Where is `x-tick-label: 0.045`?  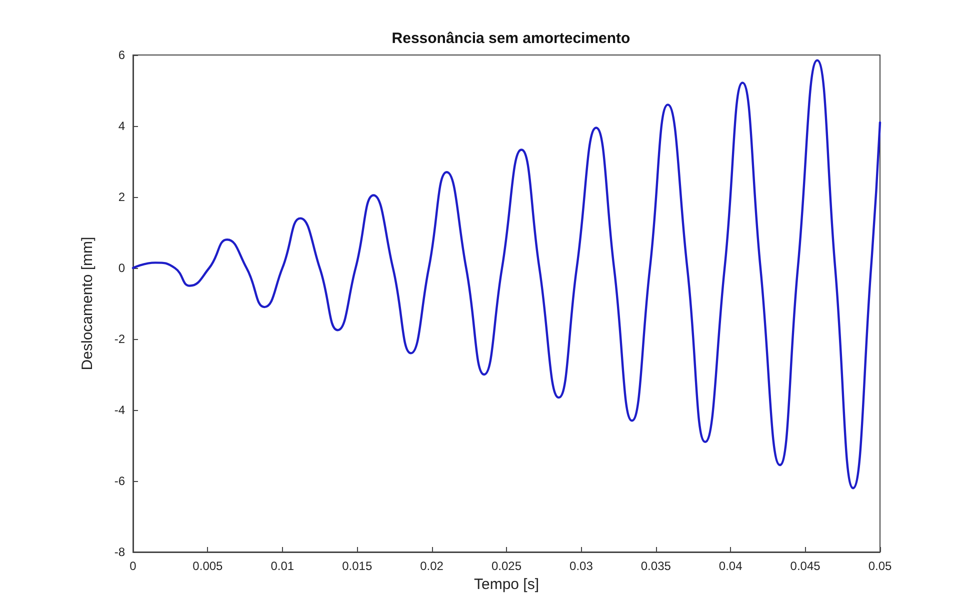 x-tick-label: 0.045 is located at coordinates (805, 566).